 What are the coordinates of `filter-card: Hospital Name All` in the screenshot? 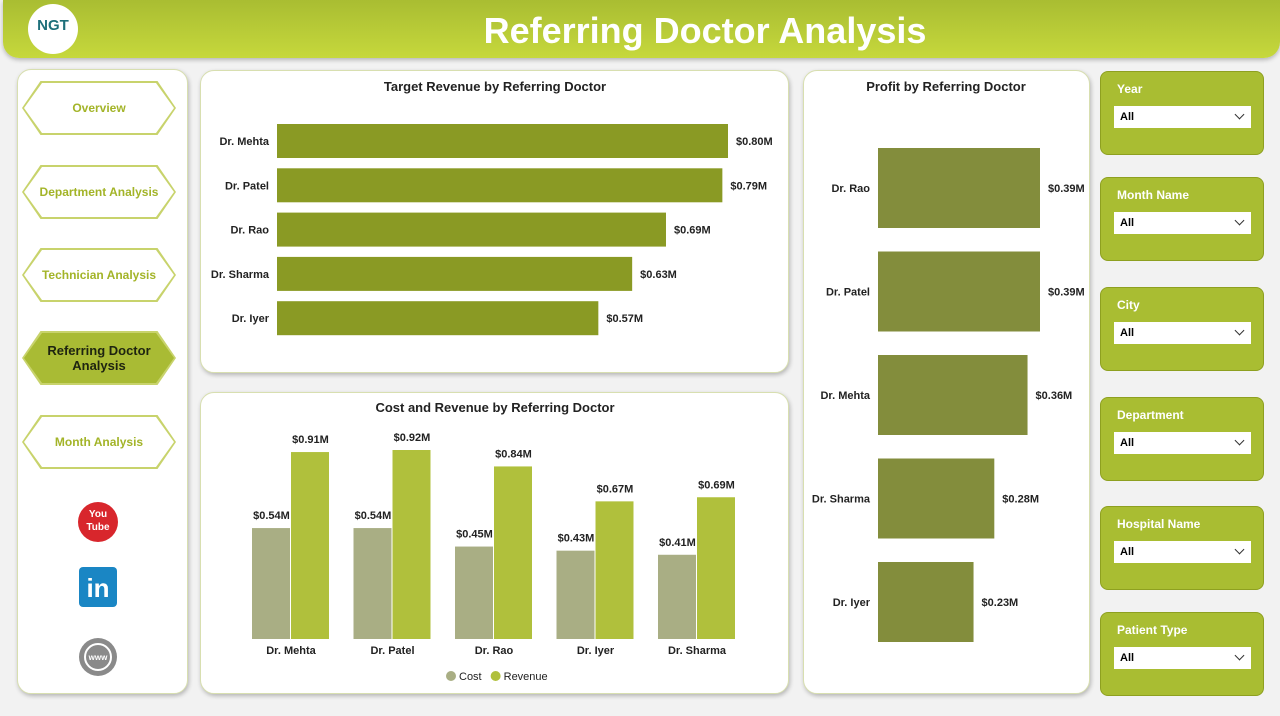 It's located at (1182, 548).